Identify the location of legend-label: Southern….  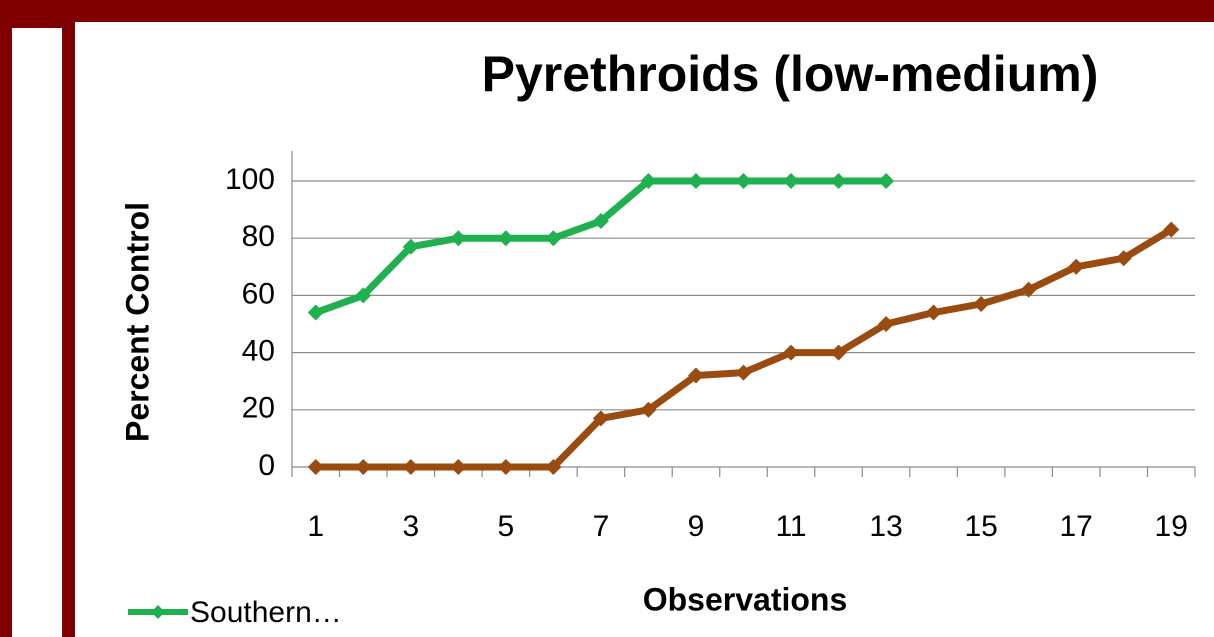
(266, 612).